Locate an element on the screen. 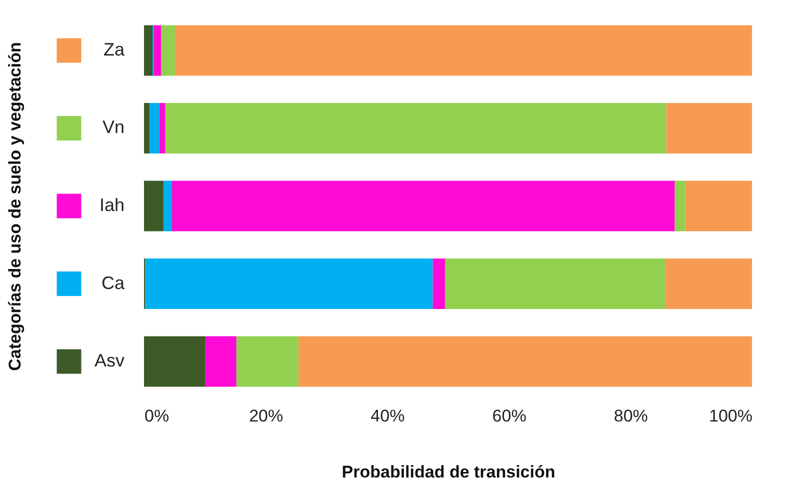  x-tick-label: 80% is located at coordinates (631, 416).